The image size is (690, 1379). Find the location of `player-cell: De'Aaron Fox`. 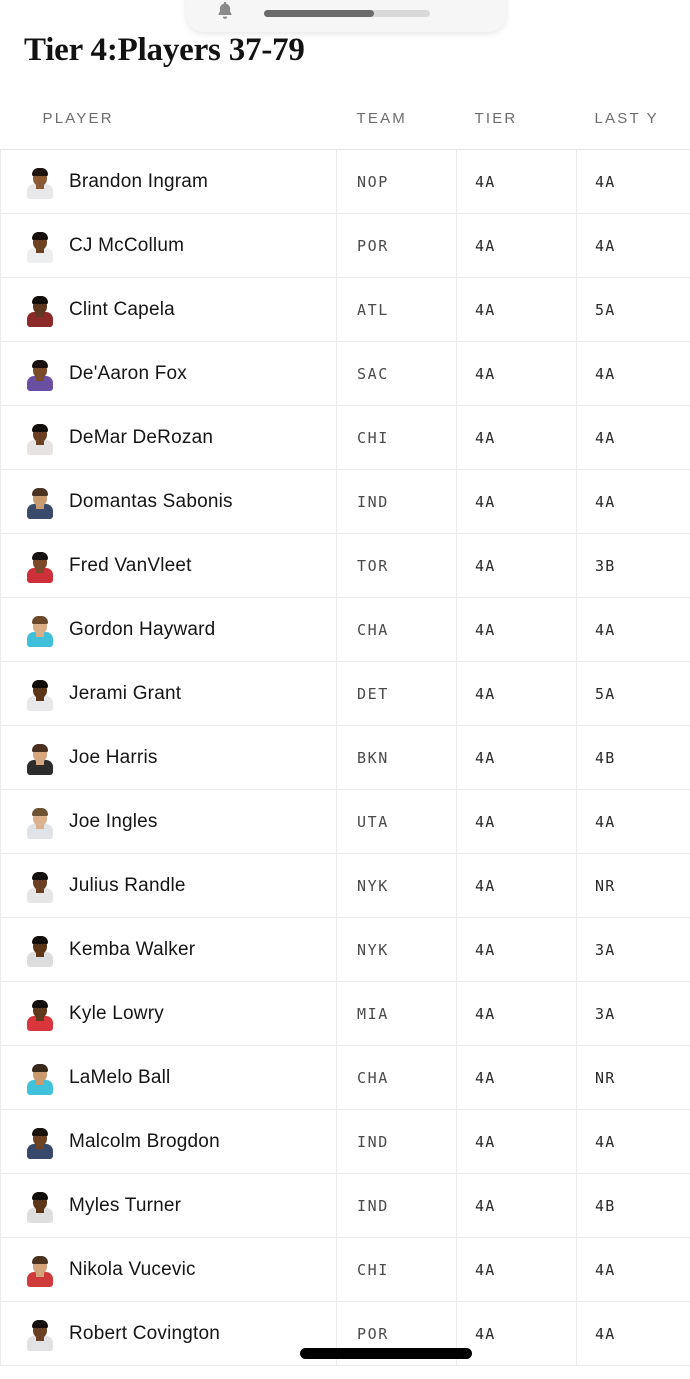

player-cell: De'Aaron Fox is located at coordinates (180, 374).